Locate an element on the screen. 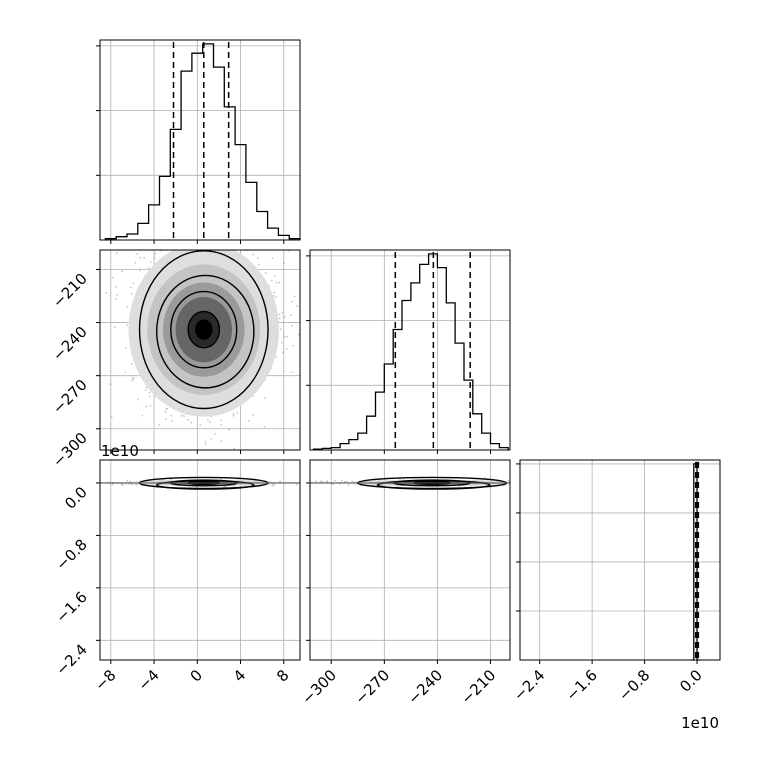  y-tick-label-p2: −300 is located at coordinates (70, 450).